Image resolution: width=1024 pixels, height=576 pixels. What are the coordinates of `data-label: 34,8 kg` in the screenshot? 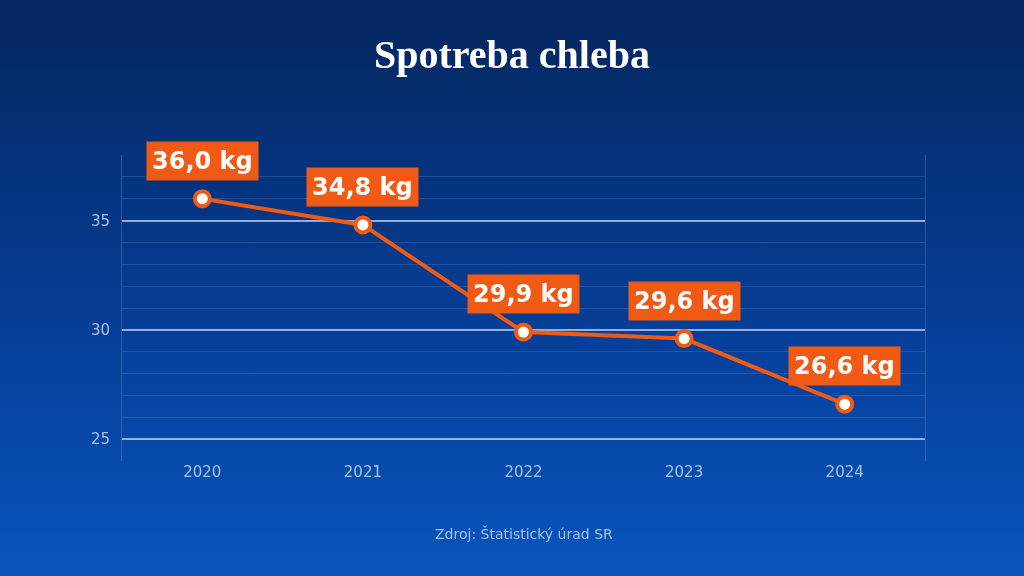 It's located at (362, 187).